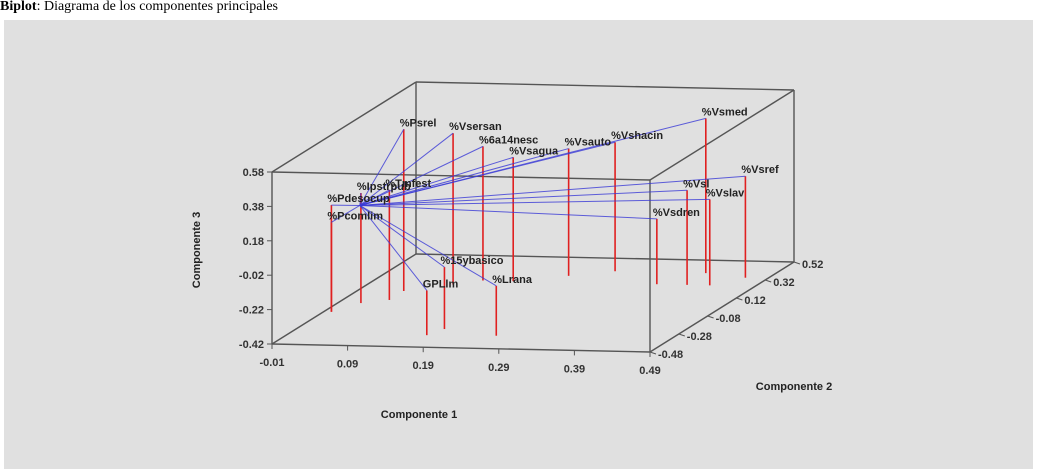  Describe the element at coordinates (251, 345) in the screenshot. I see `z-tick-label: -0.42` at that location.